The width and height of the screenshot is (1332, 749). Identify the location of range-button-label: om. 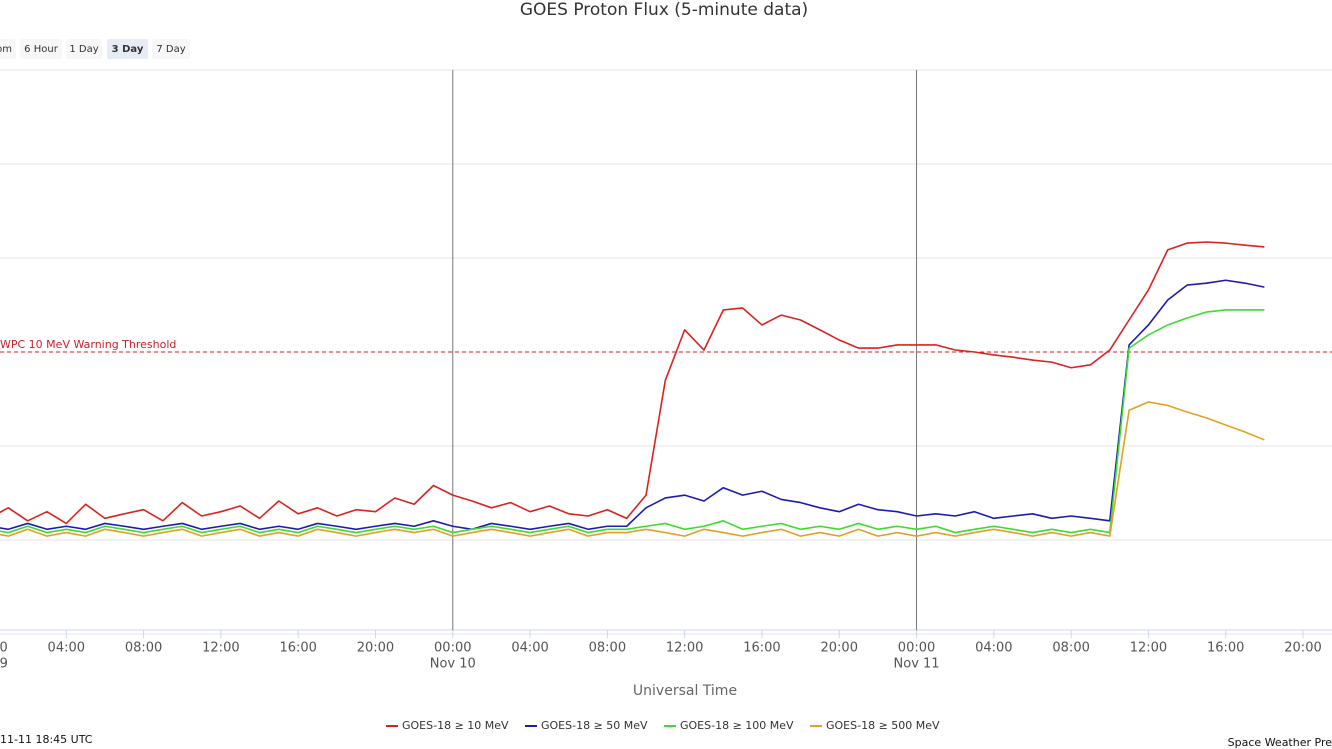
(6, 49).